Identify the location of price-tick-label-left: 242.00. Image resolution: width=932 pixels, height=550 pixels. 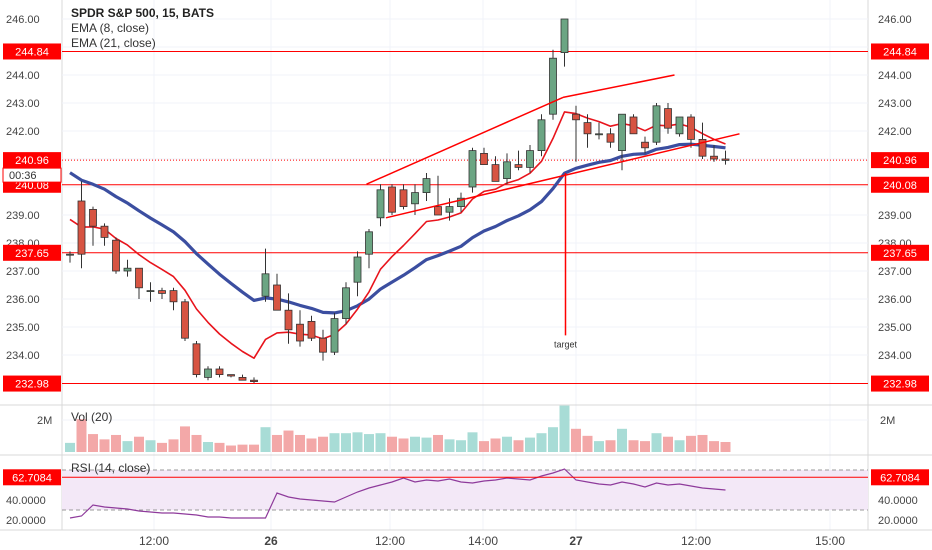
(23, 132).